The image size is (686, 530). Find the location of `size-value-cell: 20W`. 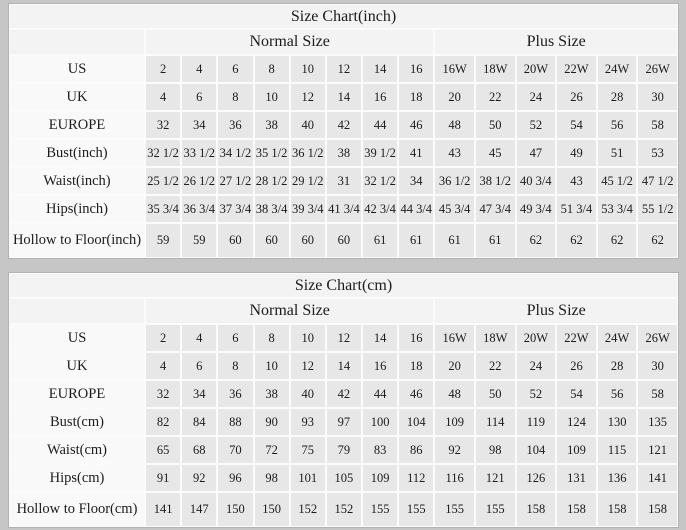

size-value-cell: 20W is located at coordinates (536, 69).